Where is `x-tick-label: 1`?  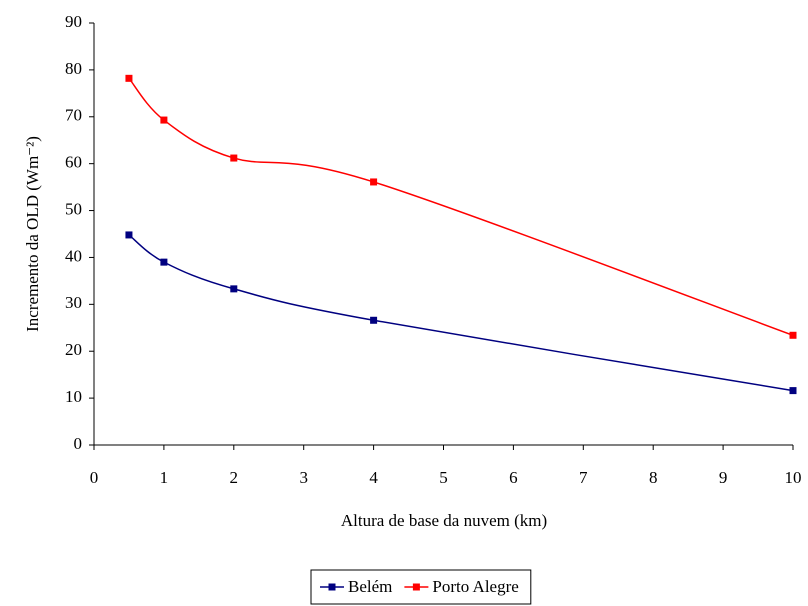 x-tick-label: 1 is located at coordinates (164, 477).